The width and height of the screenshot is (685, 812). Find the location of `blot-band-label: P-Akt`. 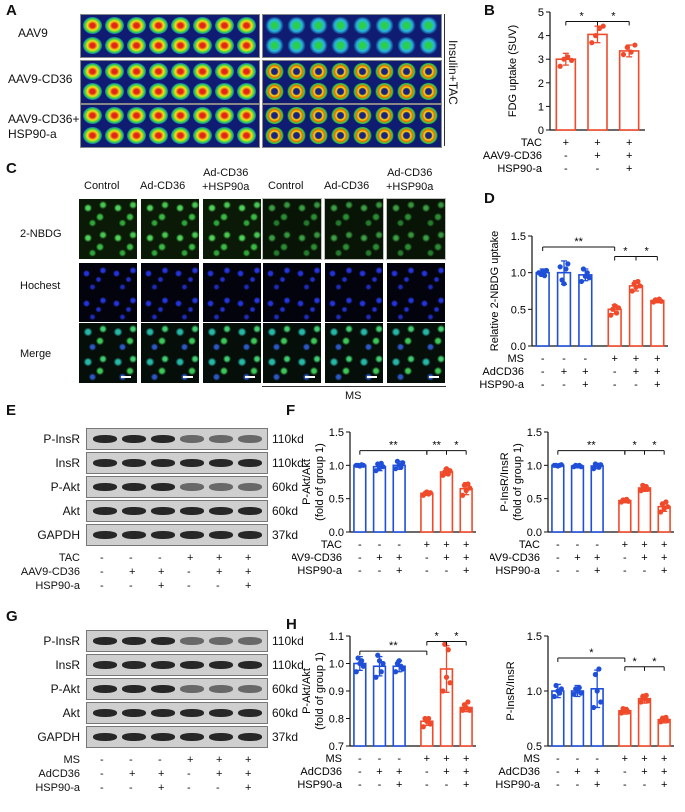

blot-band-label: P-Akt is located at coordinates (65, 689).